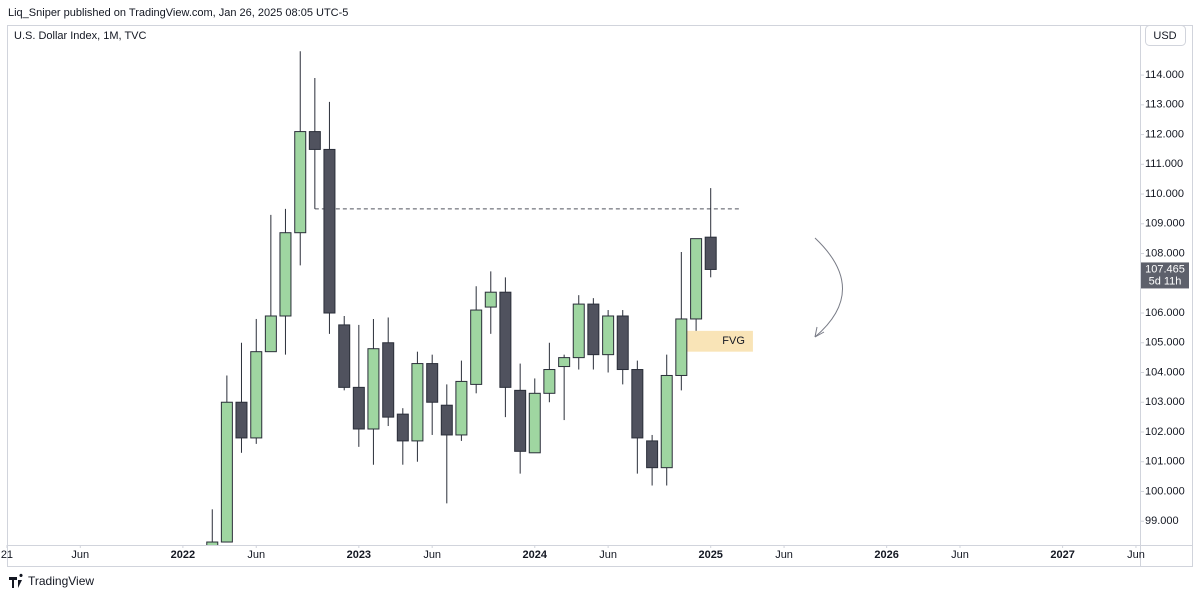 Image resolution: width=1200 pixels, height=601 pixels. I want to click on y-tick-label: 102.000, so click(1165, 432).